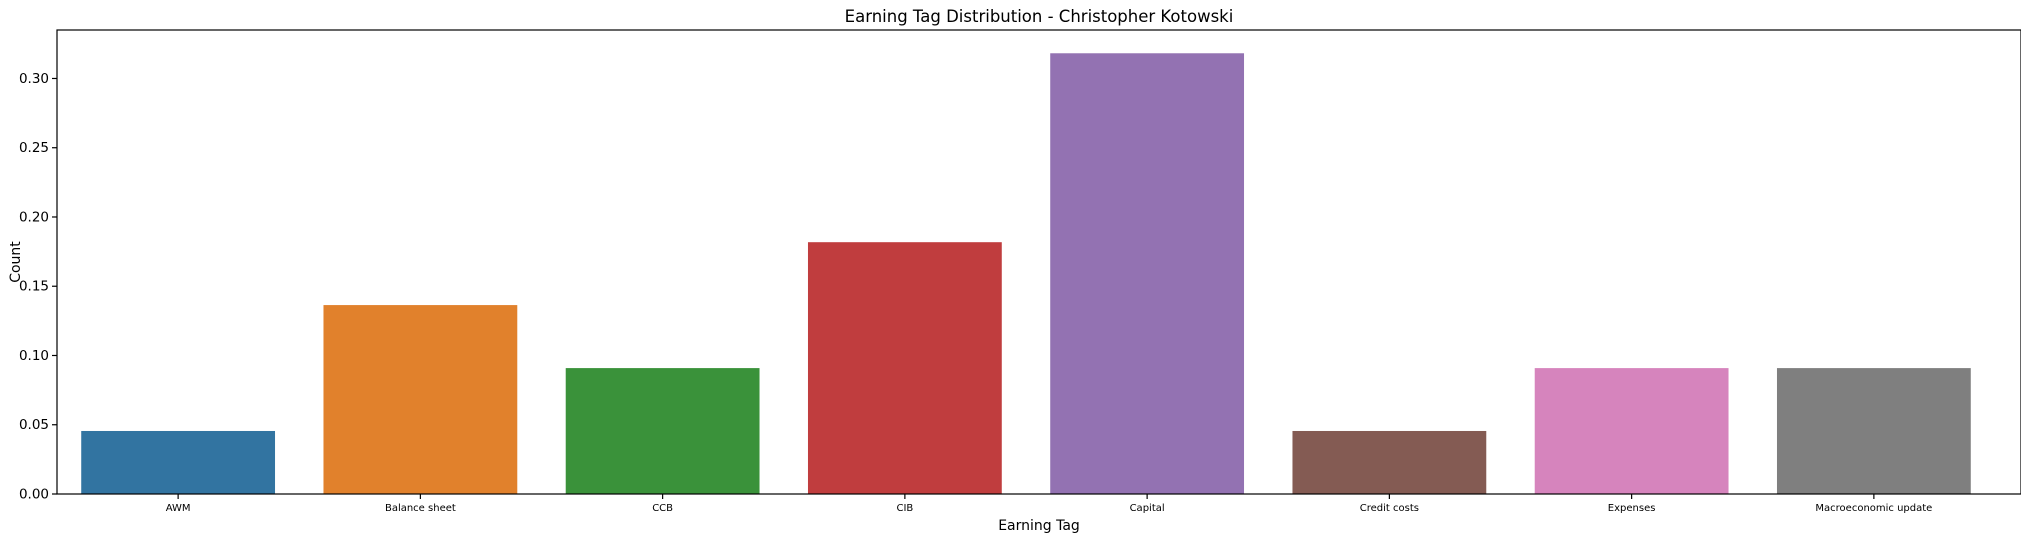  I want to click on y-tick-label: 0.10, so click(34, 356).